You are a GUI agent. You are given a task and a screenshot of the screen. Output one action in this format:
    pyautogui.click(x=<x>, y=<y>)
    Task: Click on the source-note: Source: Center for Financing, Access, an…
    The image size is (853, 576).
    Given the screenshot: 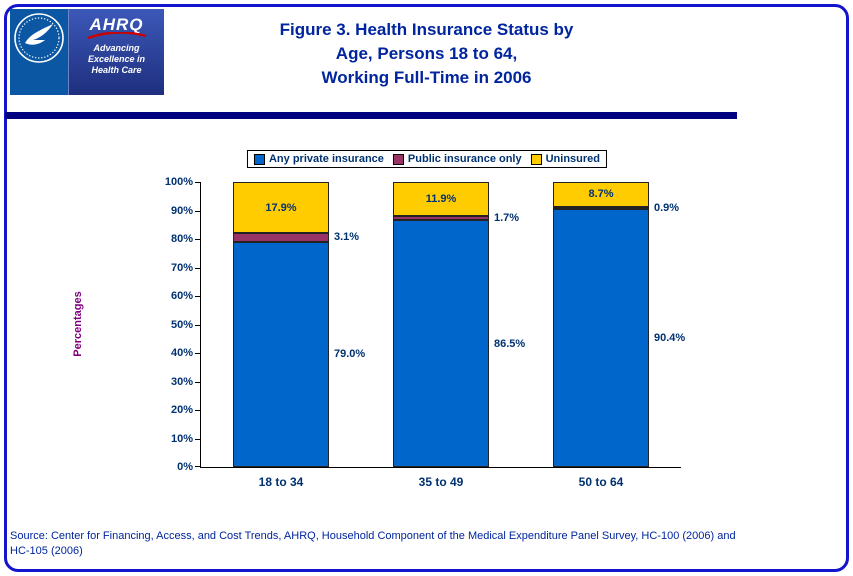 What is the action you would take?
    pyautogui.click(x=373, y=544)
    